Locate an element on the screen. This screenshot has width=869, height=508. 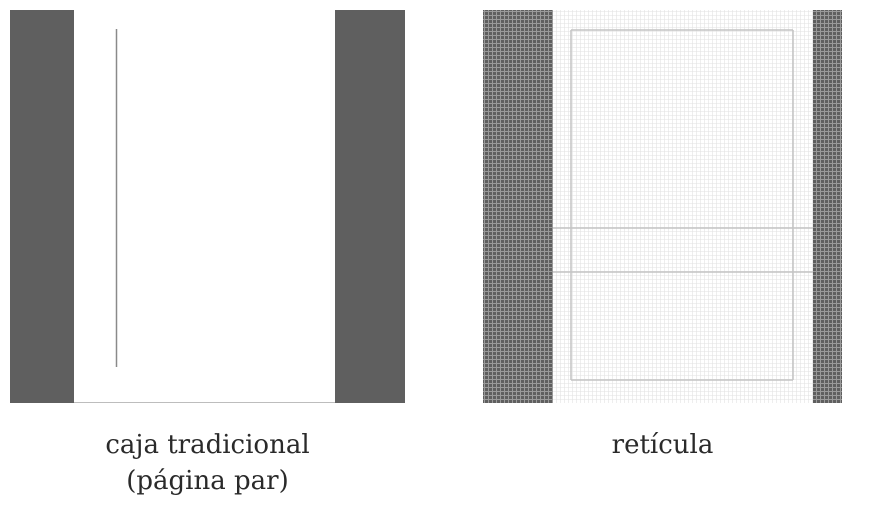
caption-grid: retícula is located at coordinates (662, 445).